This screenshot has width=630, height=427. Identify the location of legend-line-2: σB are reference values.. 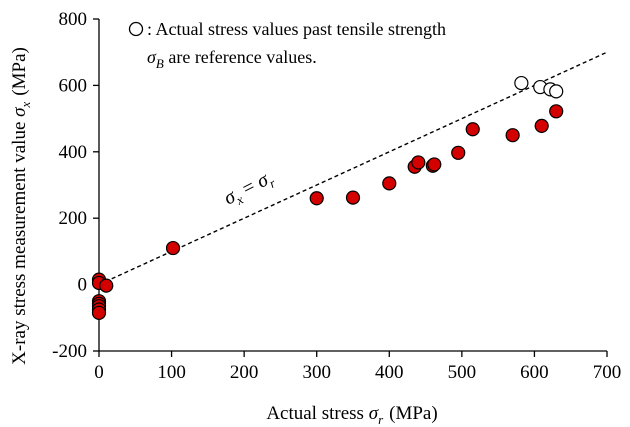
(232, 59).